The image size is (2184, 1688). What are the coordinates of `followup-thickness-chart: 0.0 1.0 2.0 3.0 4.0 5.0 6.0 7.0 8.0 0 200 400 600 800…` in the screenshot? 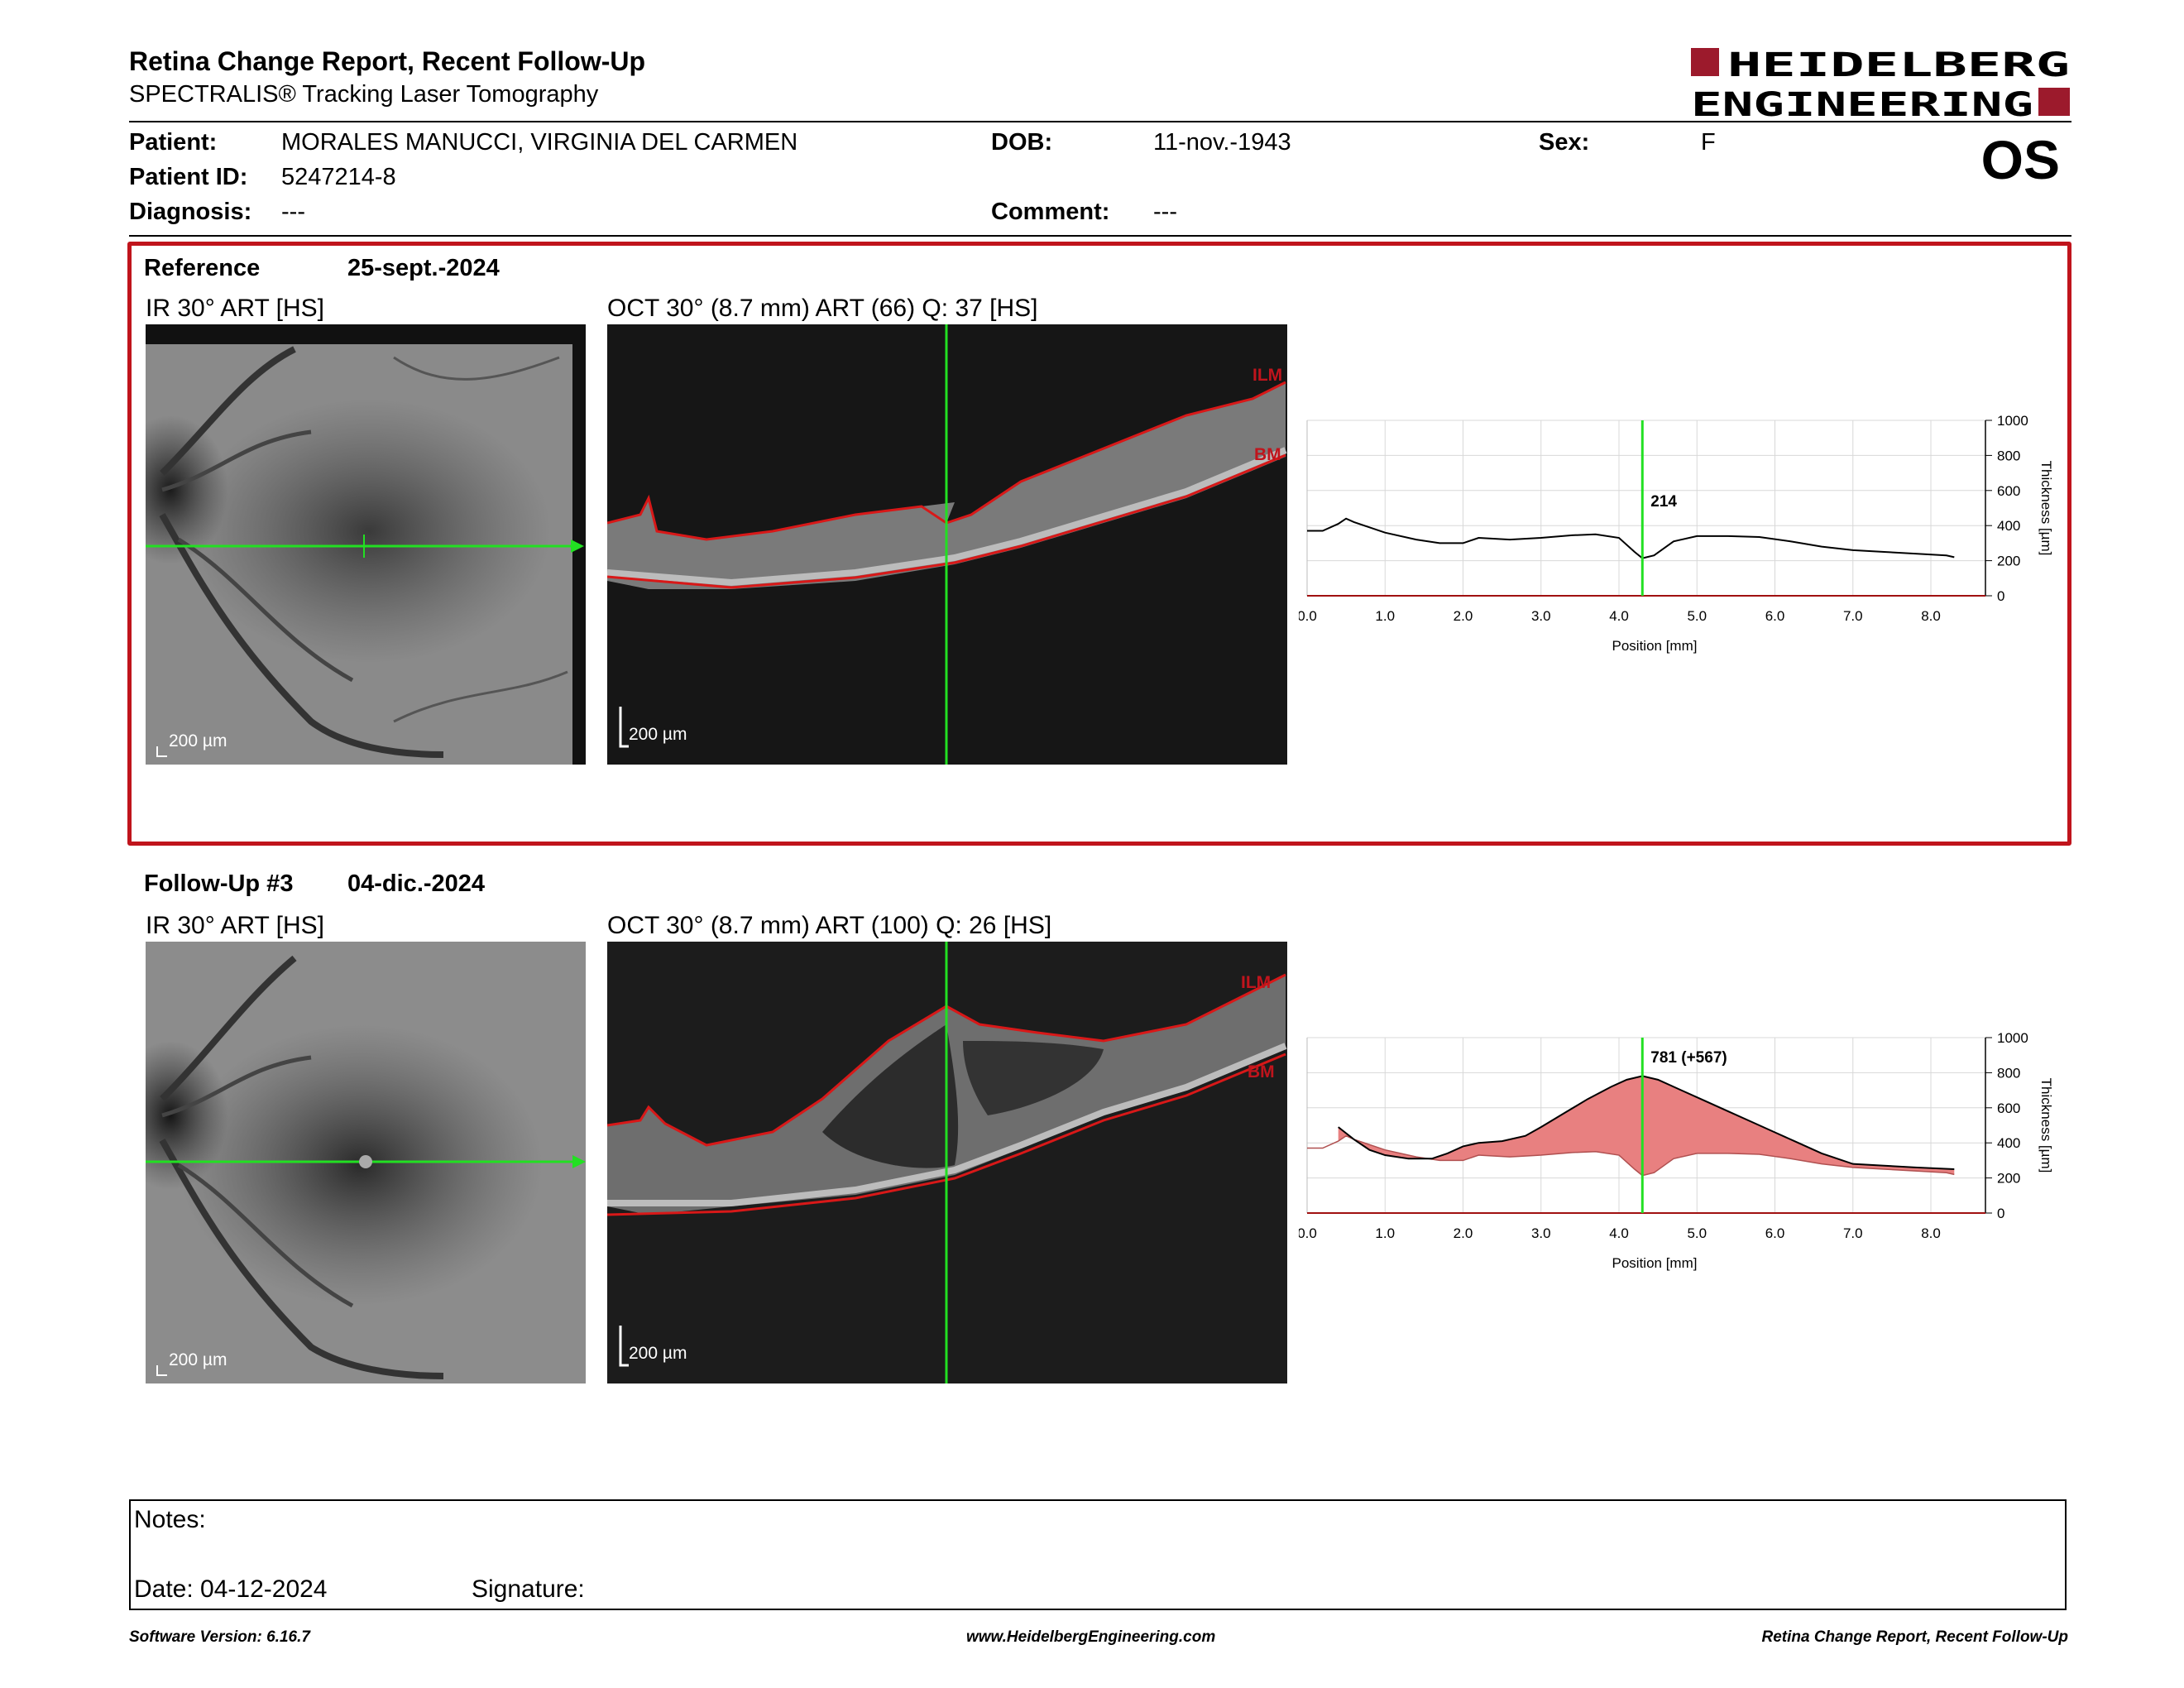 It's located at (1686, 1161).